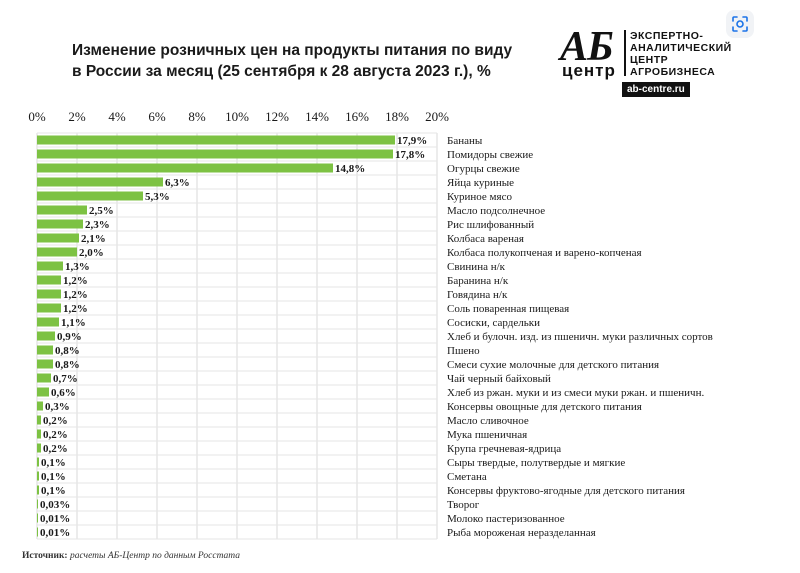 This screenshot has width=800, height=573. Describe the element at coordinates (493, 323) in the screenshot. I see `category-label-13: Сосиски, сардельки` at that location.